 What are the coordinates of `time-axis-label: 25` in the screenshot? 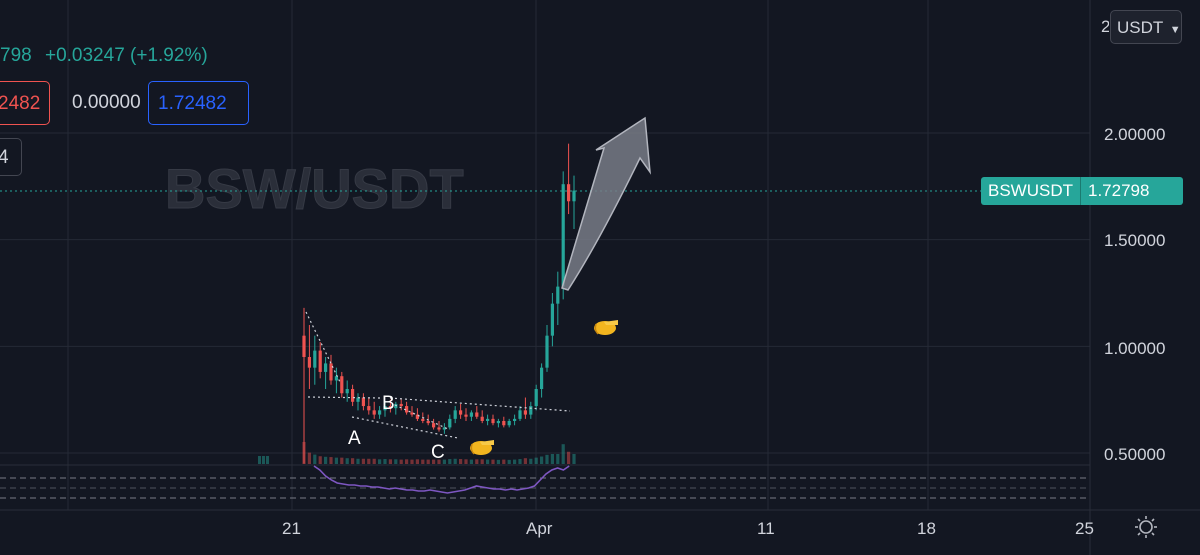 It's located at (1084, 528).